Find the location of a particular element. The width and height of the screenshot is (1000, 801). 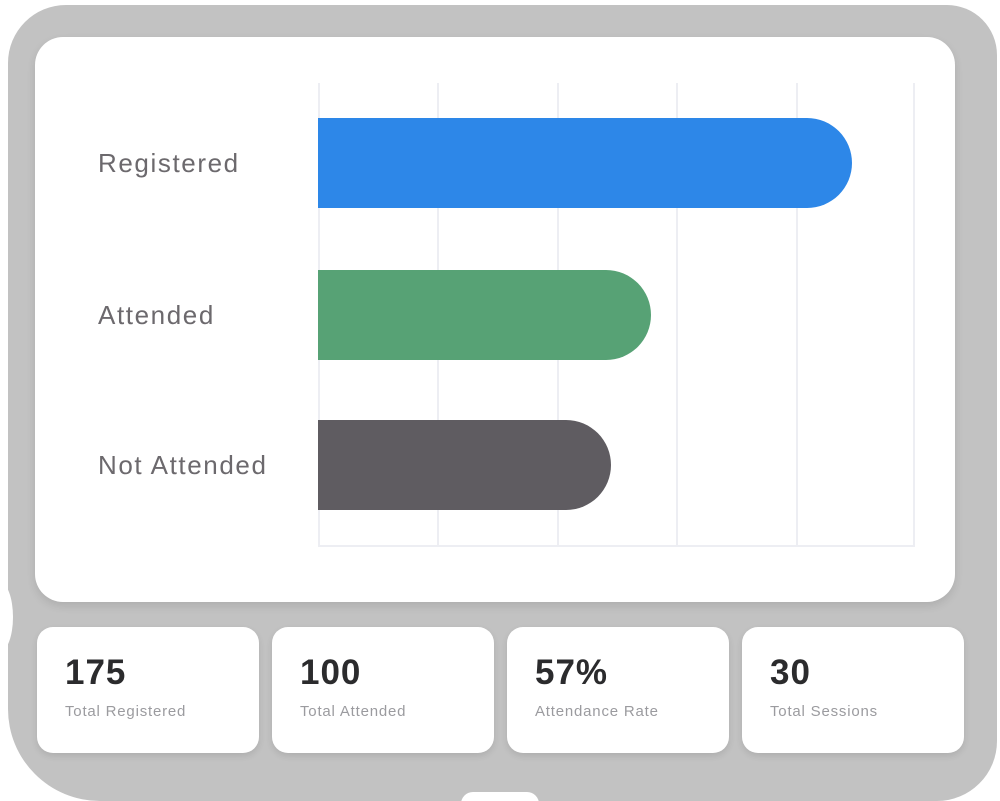

stat-card-total-attended: 100 Total Attended is located at coordinates (383, 690).